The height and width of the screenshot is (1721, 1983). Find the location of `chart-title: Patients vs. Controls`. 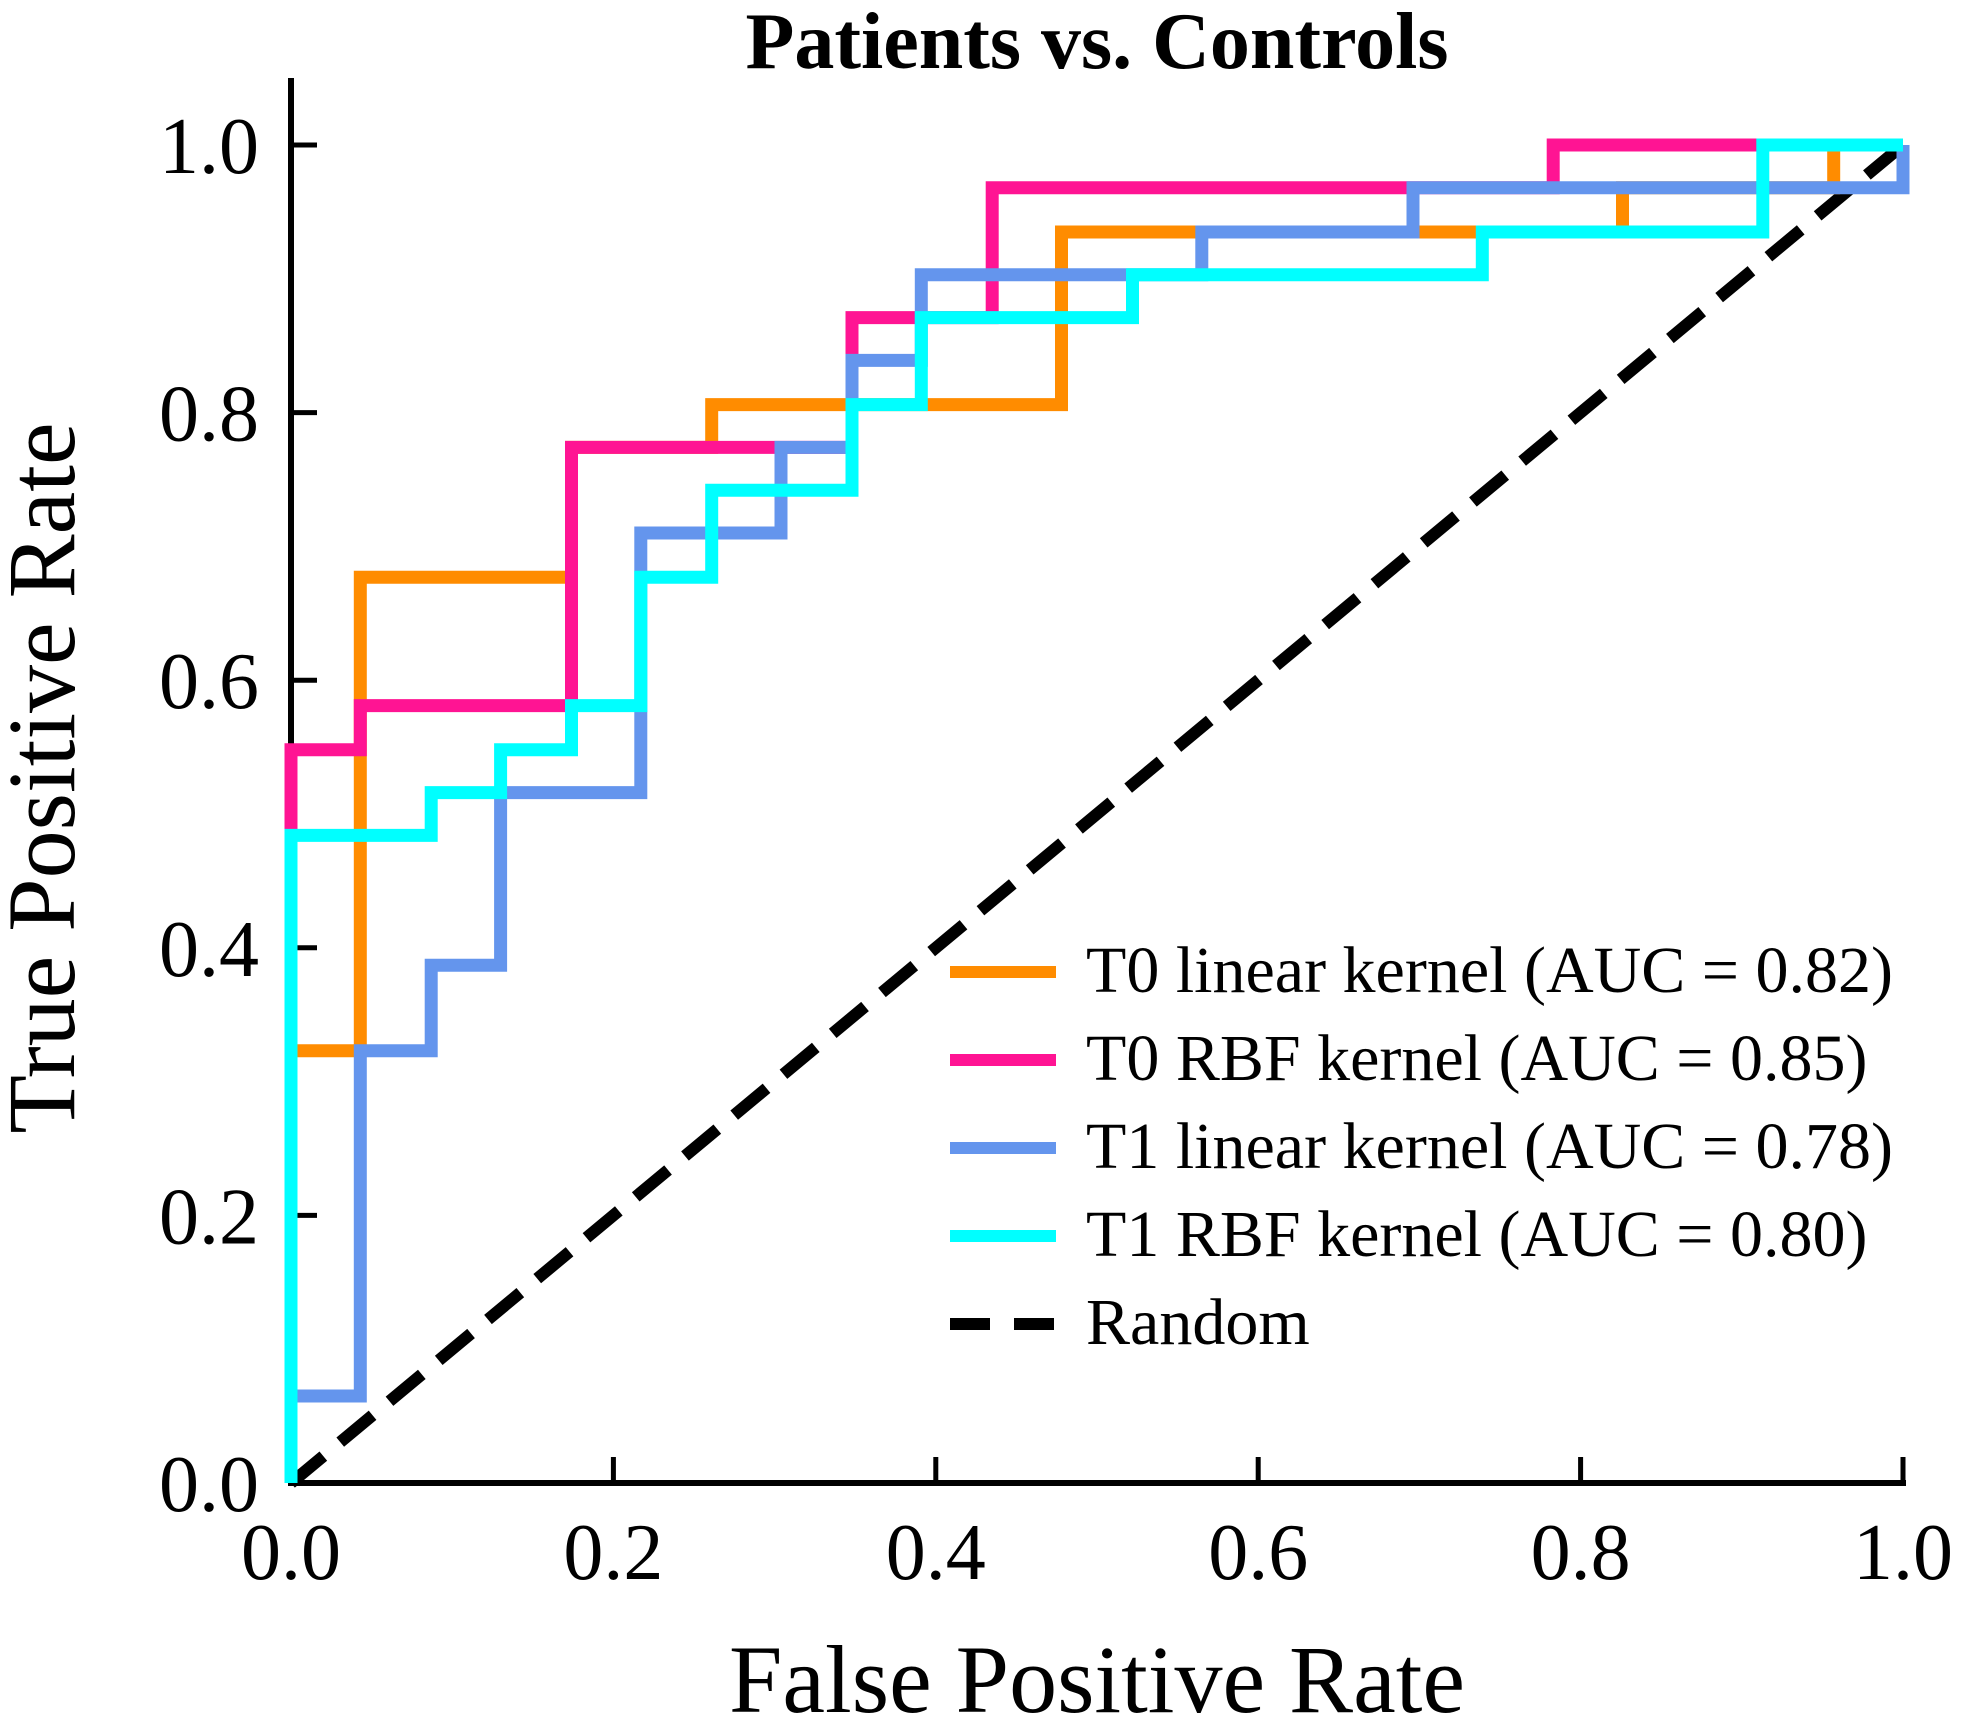

chart-title: Patients vs. Controls is located at coordinates (1097, 43).